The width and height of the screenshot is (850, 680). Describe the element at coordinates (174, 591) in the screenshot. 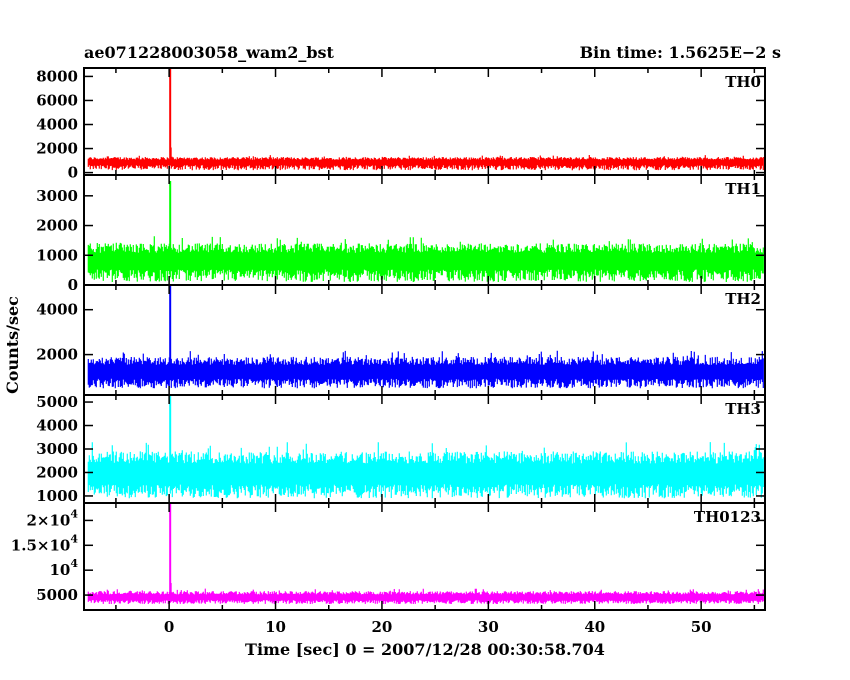

I see `peak-tail-th0123` at that location.